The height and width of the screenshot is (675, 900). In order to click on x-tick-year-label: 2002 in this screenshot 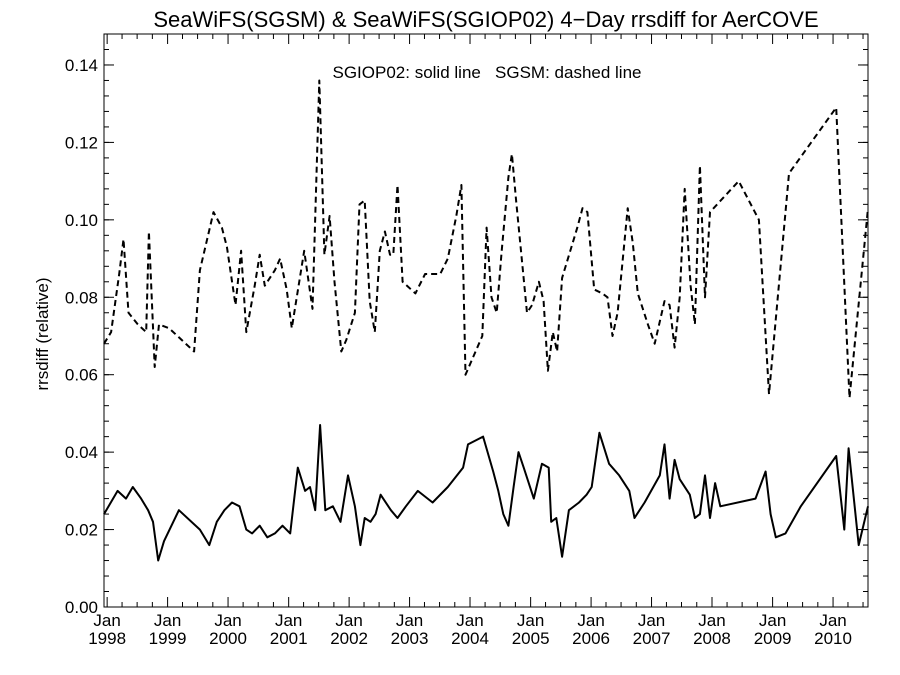, I will do `click(349, 638)`.